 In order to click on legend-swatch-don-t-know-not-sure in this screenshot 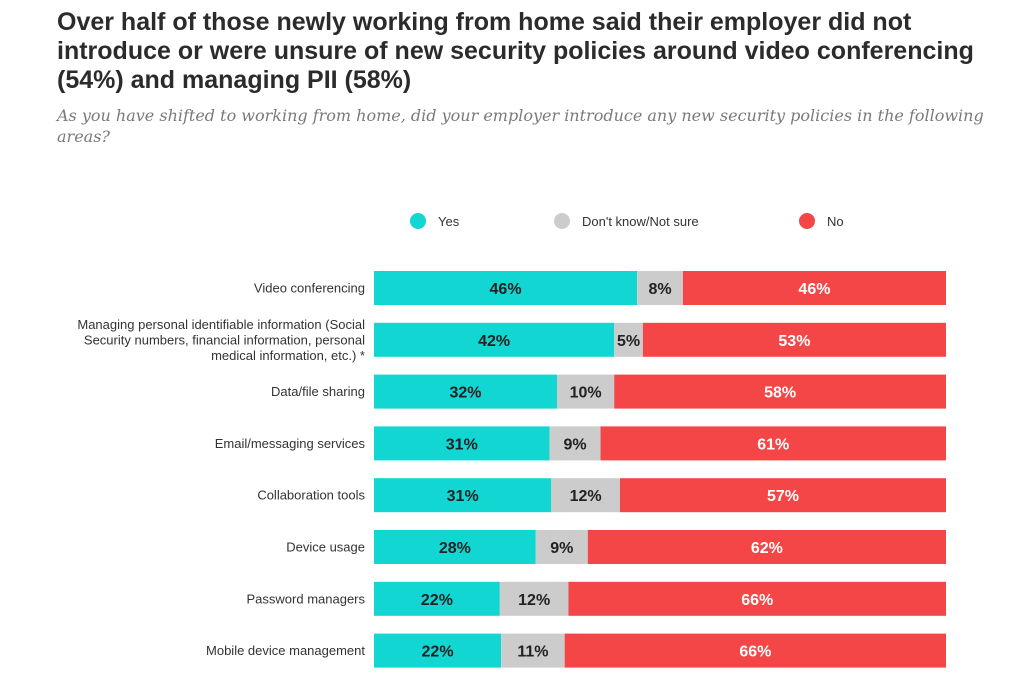, I will do `click(562, 221)`.